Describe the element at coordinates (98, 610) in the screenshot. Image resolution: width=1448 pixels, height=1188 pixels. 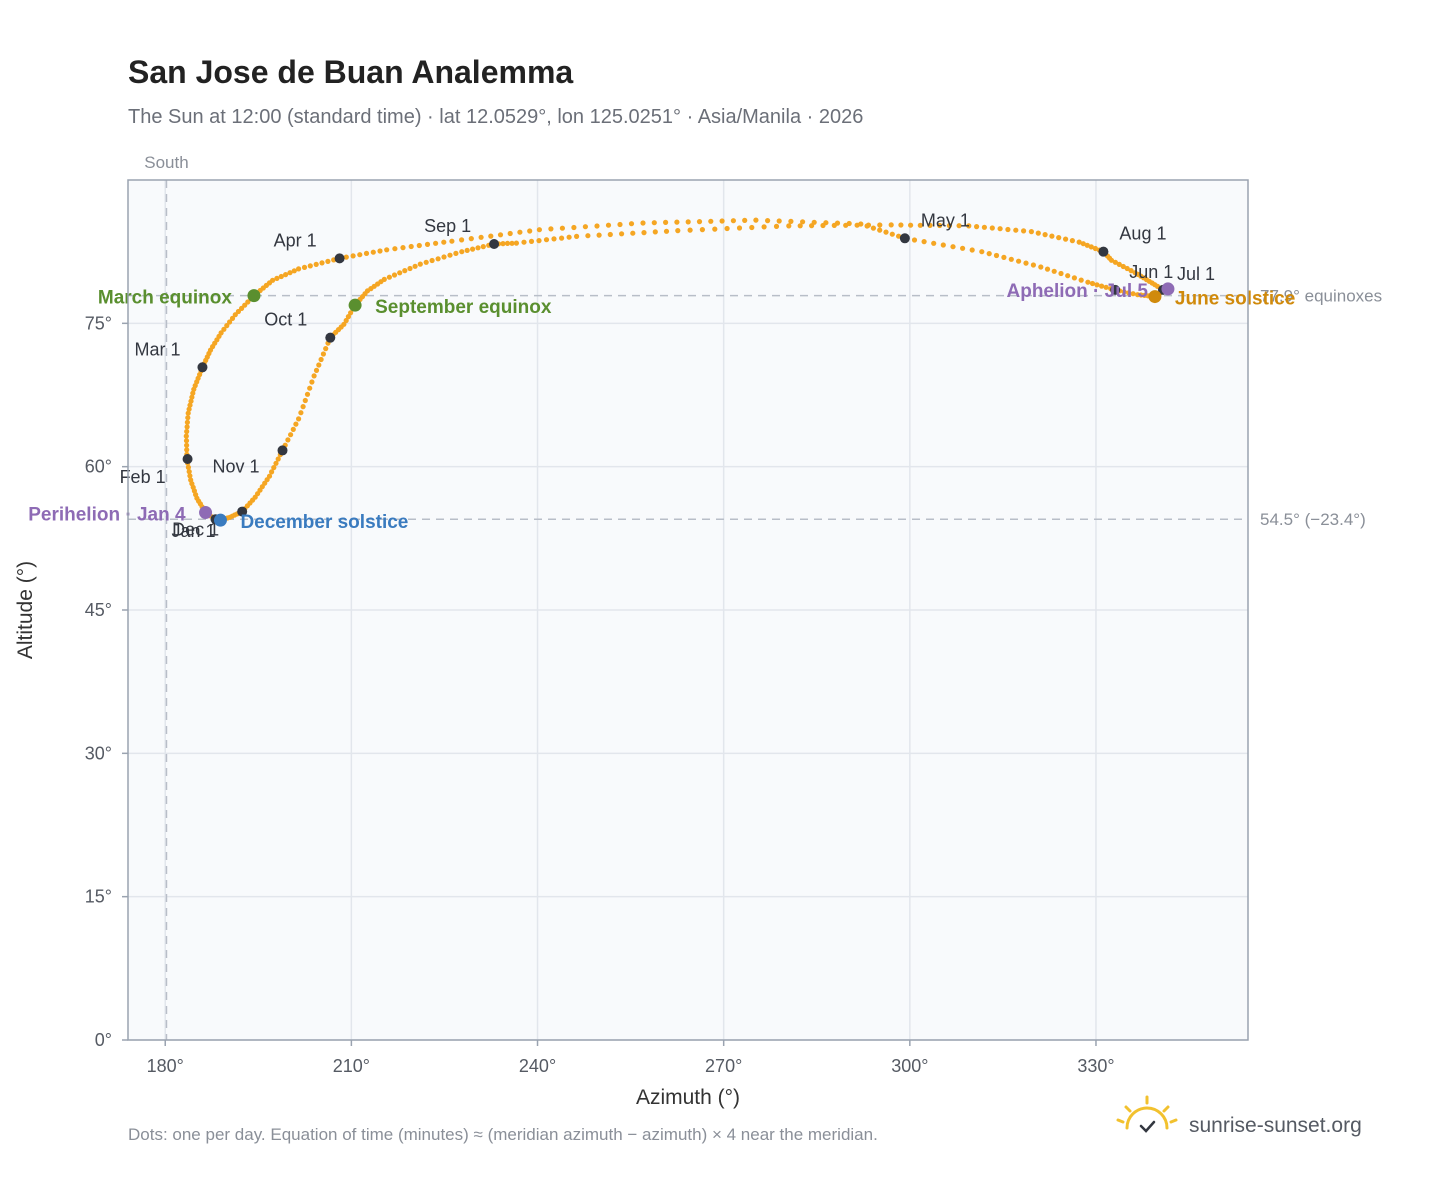
I see `y-tick-label: 45°` at that location.